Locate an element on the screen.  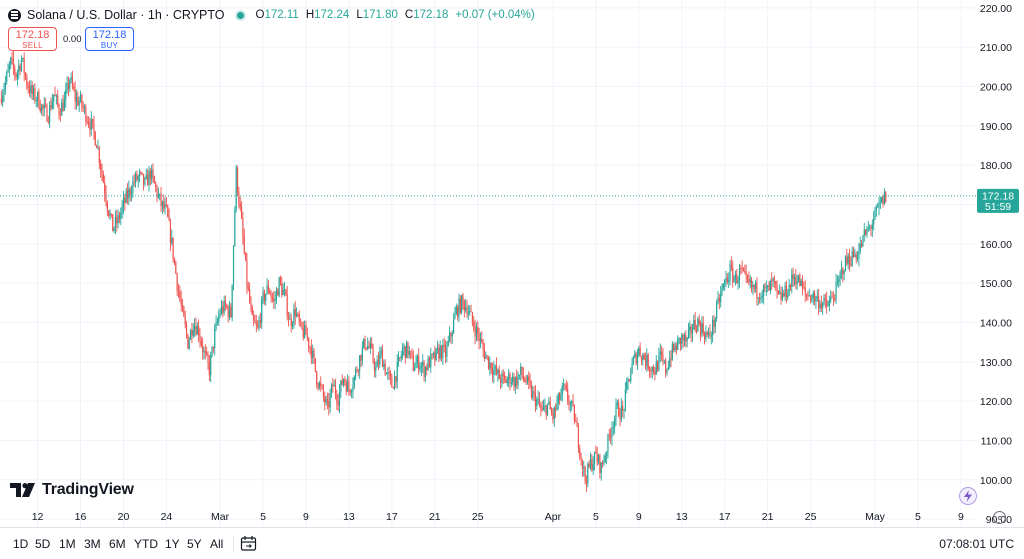
range-ytd-button: YTD is located at coordinates (146, 543).